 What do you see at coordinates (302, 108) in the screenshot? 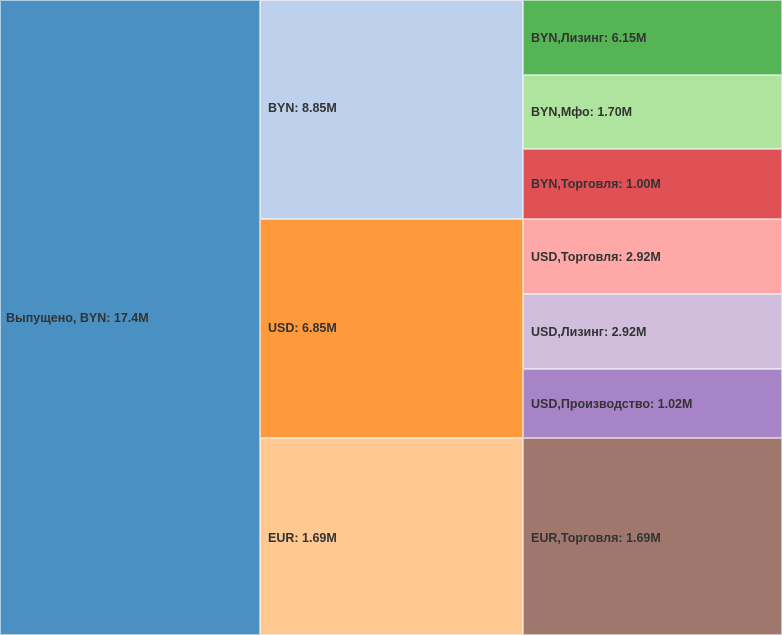
I see `cell-label: BYN: 8.85M` at bounding box center [302, 108].